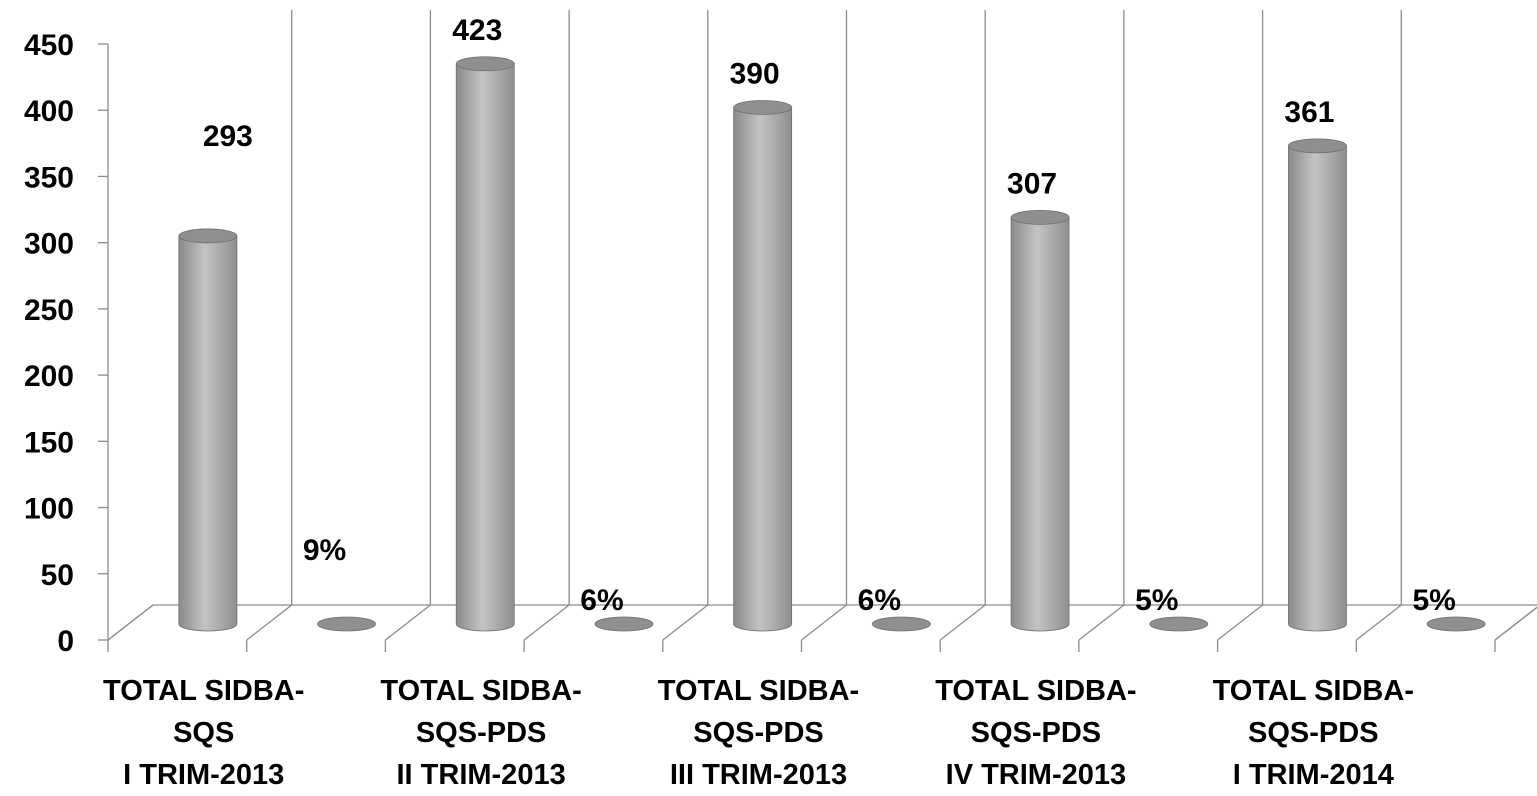  I want to click on x-category-label: IV TRIM-2013, so click(1036, 775).